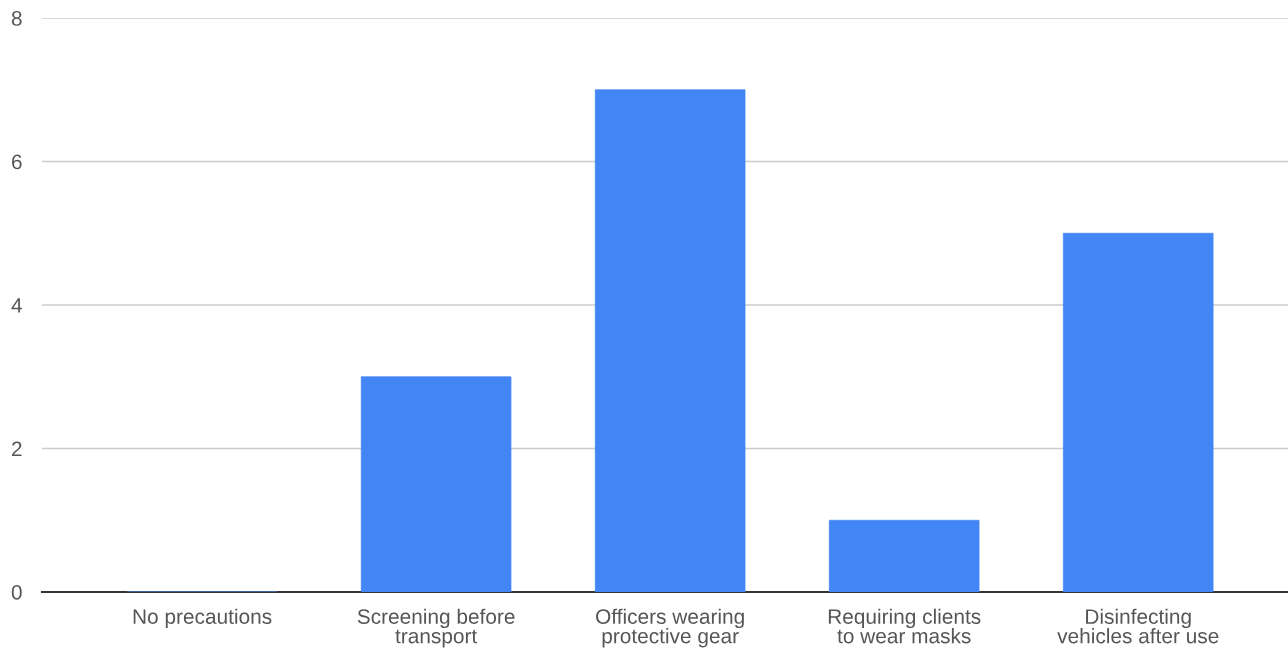  I want to click on y-tick-label: 0, so click(16, 592).